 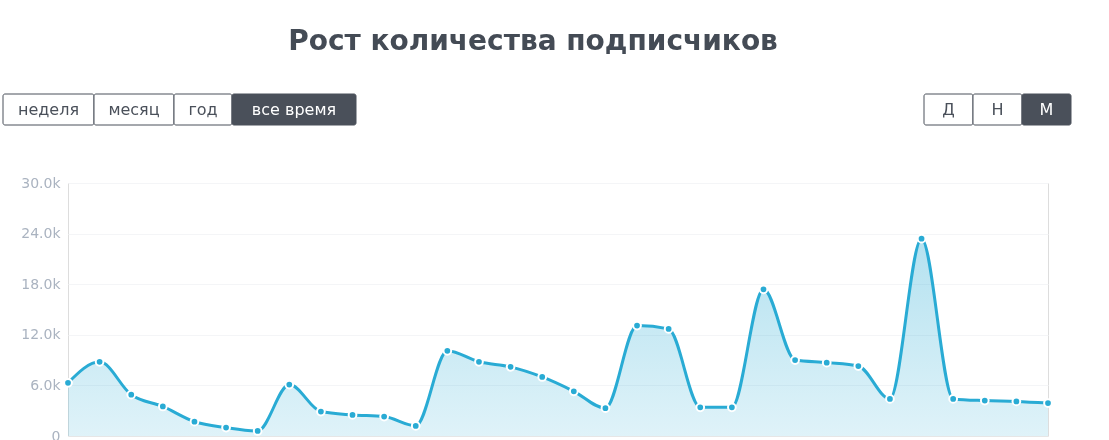 I want to click on text: все время, so click(x=294, y=109).